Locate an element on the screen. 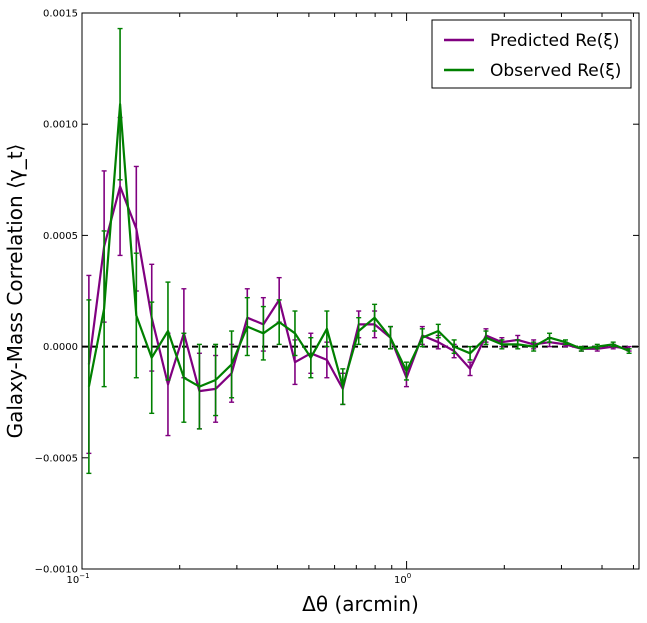 Image resolution: width=647 pixels, height=623 pixels. y-tick-label: 0.0015 is located at coordinates (60, 14).